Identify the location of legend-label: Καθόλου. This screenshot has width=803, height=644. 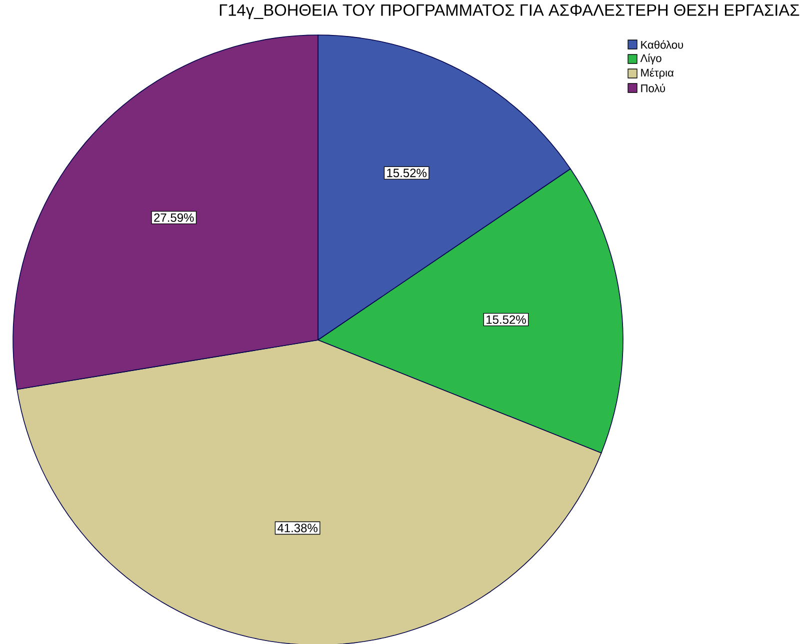
(662, 44).